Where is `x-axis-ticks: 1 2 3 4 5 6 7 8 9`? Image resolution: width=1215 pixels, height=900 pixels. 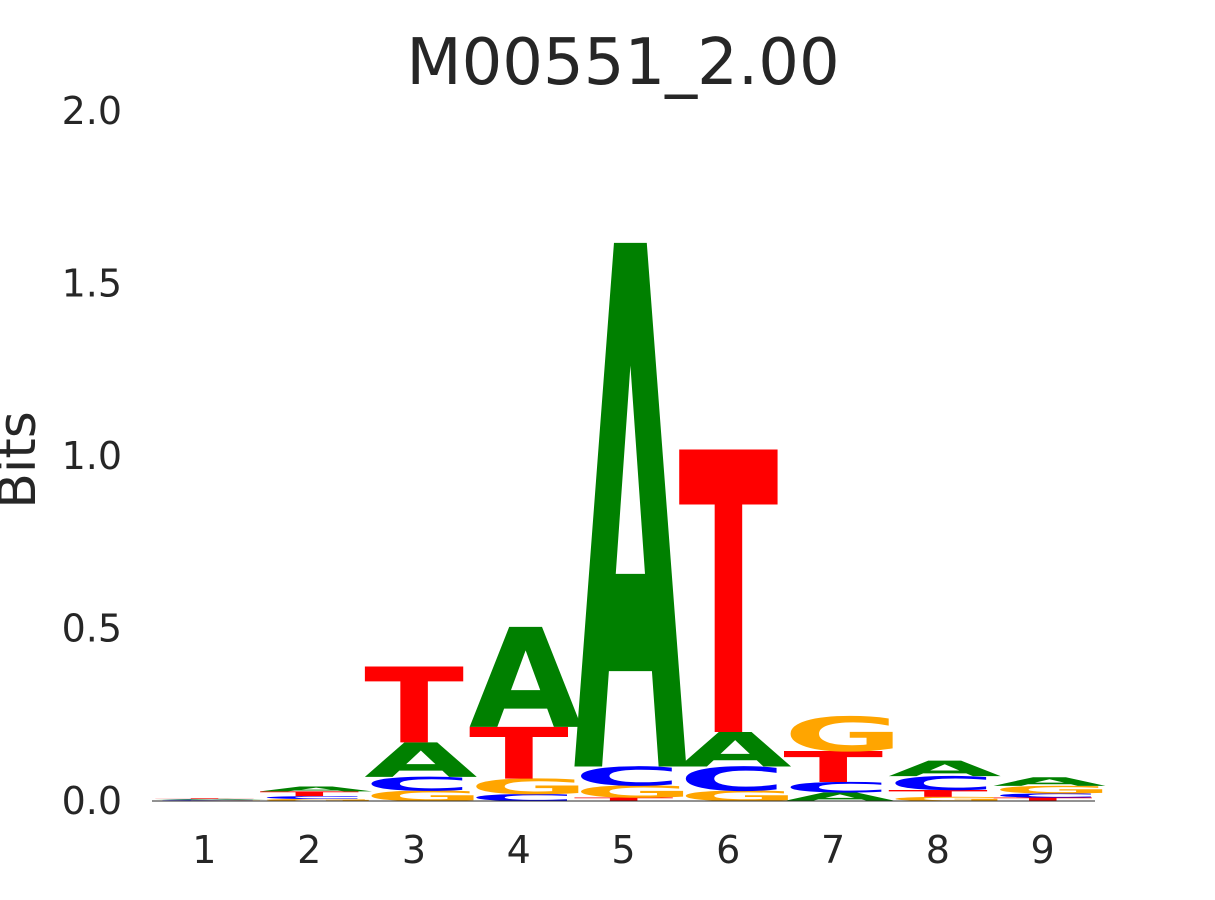
x-axis-ticks: 1 2 3 4 5 6 7 8 9 is located at coordinates (623, 850).